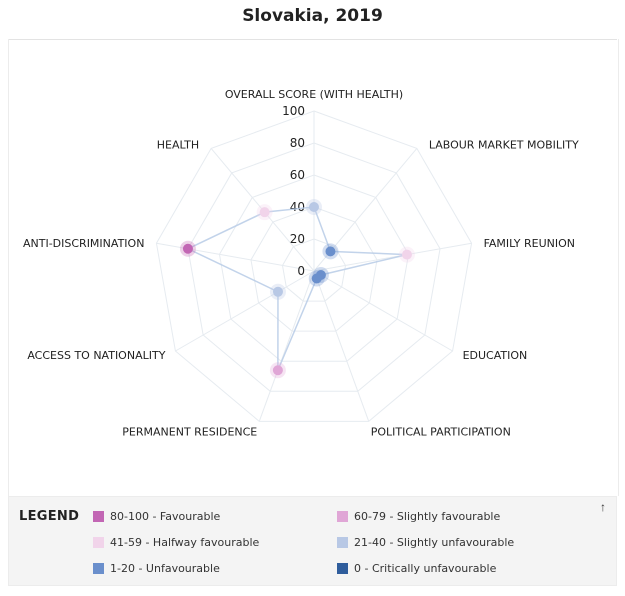 The height and width of the screenshot is (596, 625). What do you see at coordinates (441, 431) in the screenshot?
I see `axis-label: POLITICAL PARTICIPATION` at bounding box center [441, 431].